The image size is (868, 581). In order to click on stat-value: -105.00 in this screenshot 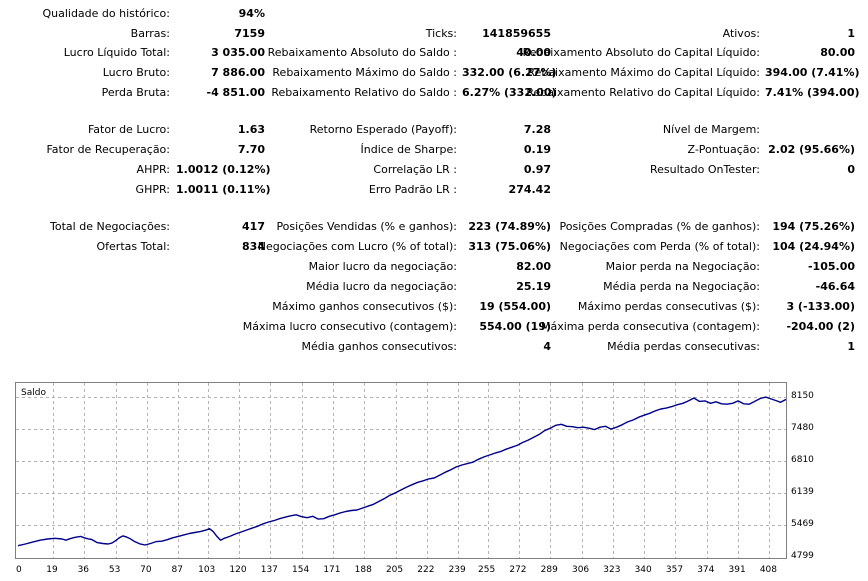, I will do `click(831, 266)`.